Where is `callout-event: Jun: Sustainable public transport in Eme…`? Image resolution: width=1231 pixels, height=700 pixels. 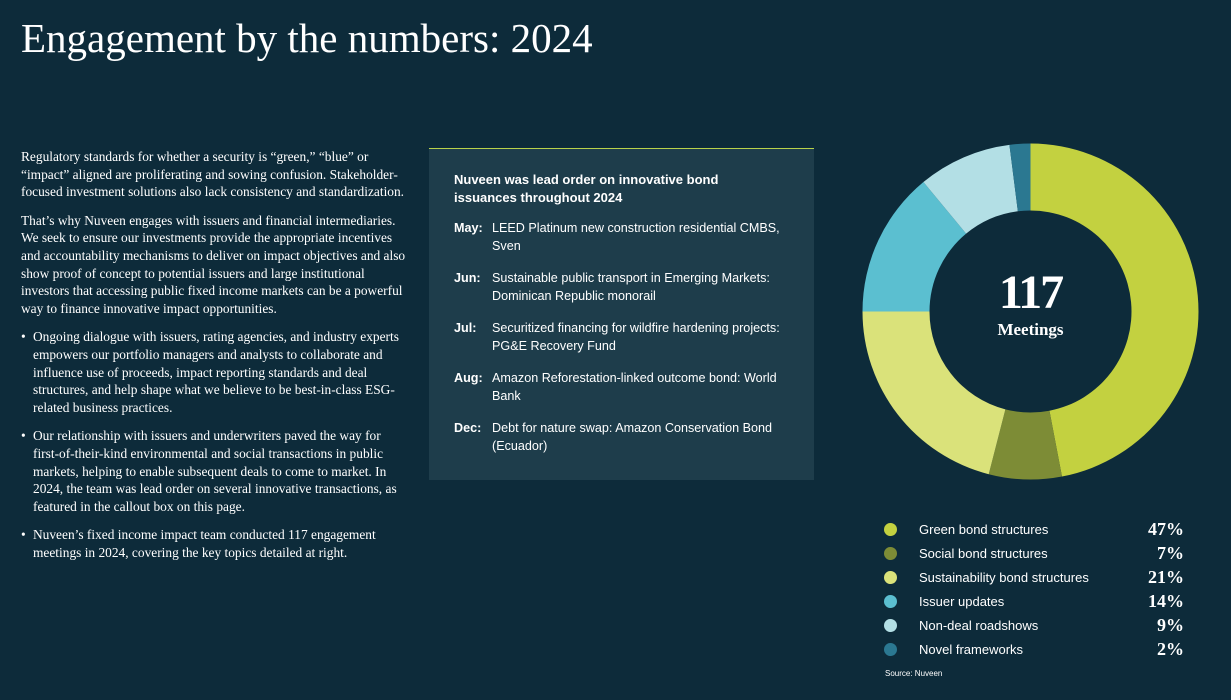
callout-event: Jun: Sustainable public transport in Eme… is located at coordinates (624, 287).